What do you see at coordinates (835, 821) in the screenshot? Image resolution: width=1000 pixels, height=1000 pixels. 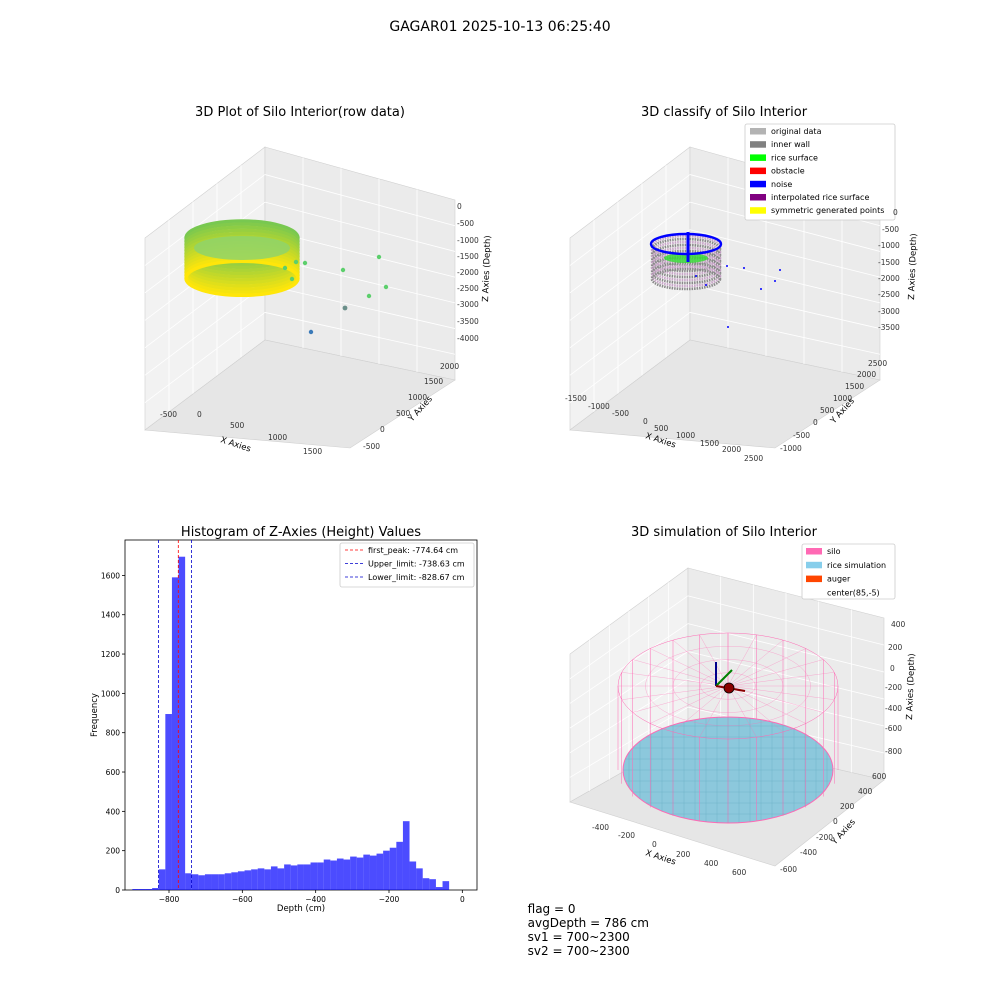 I see `simulation-ytick: 0` at bounding box center [835, 821].